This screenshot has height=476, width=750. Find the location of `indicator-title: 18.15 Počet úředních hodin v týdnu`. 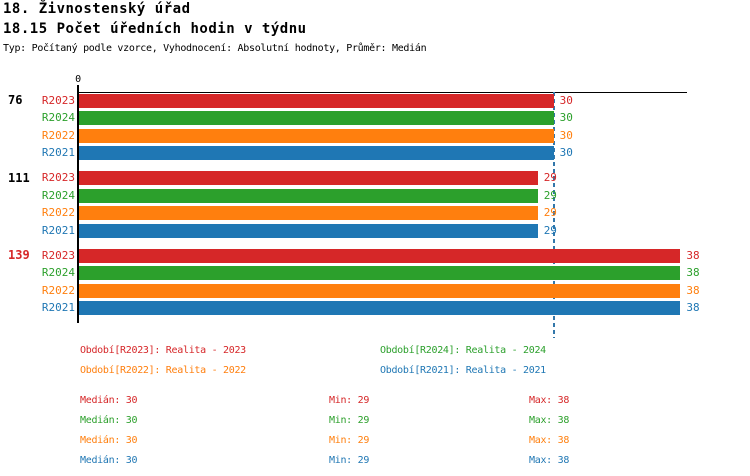

indicator-title: 18.15 Počet úředních hodin v týdnu is located at coordinates (155, 29).